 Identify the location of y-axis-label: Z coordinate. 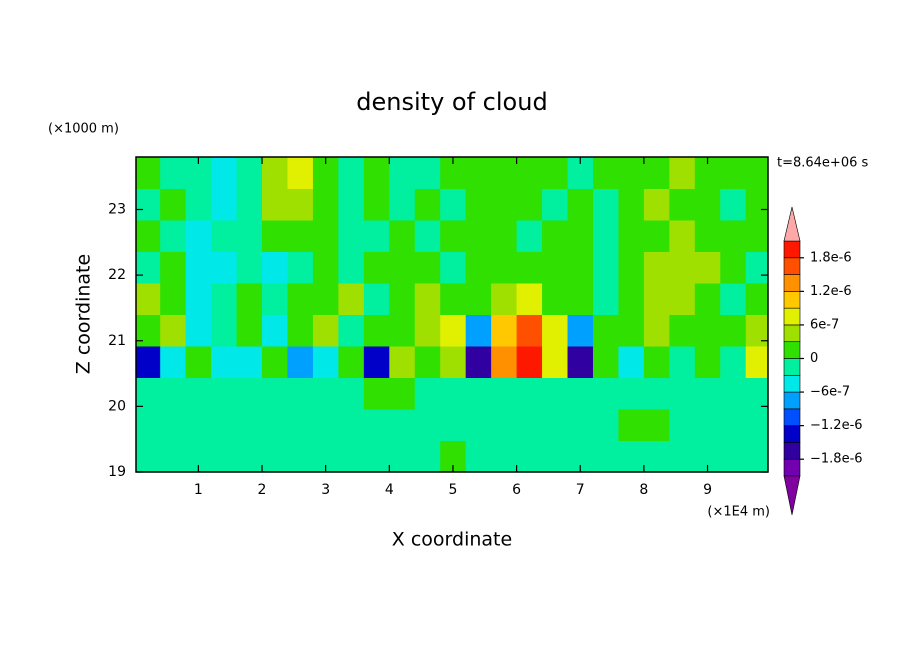
(84, 314).